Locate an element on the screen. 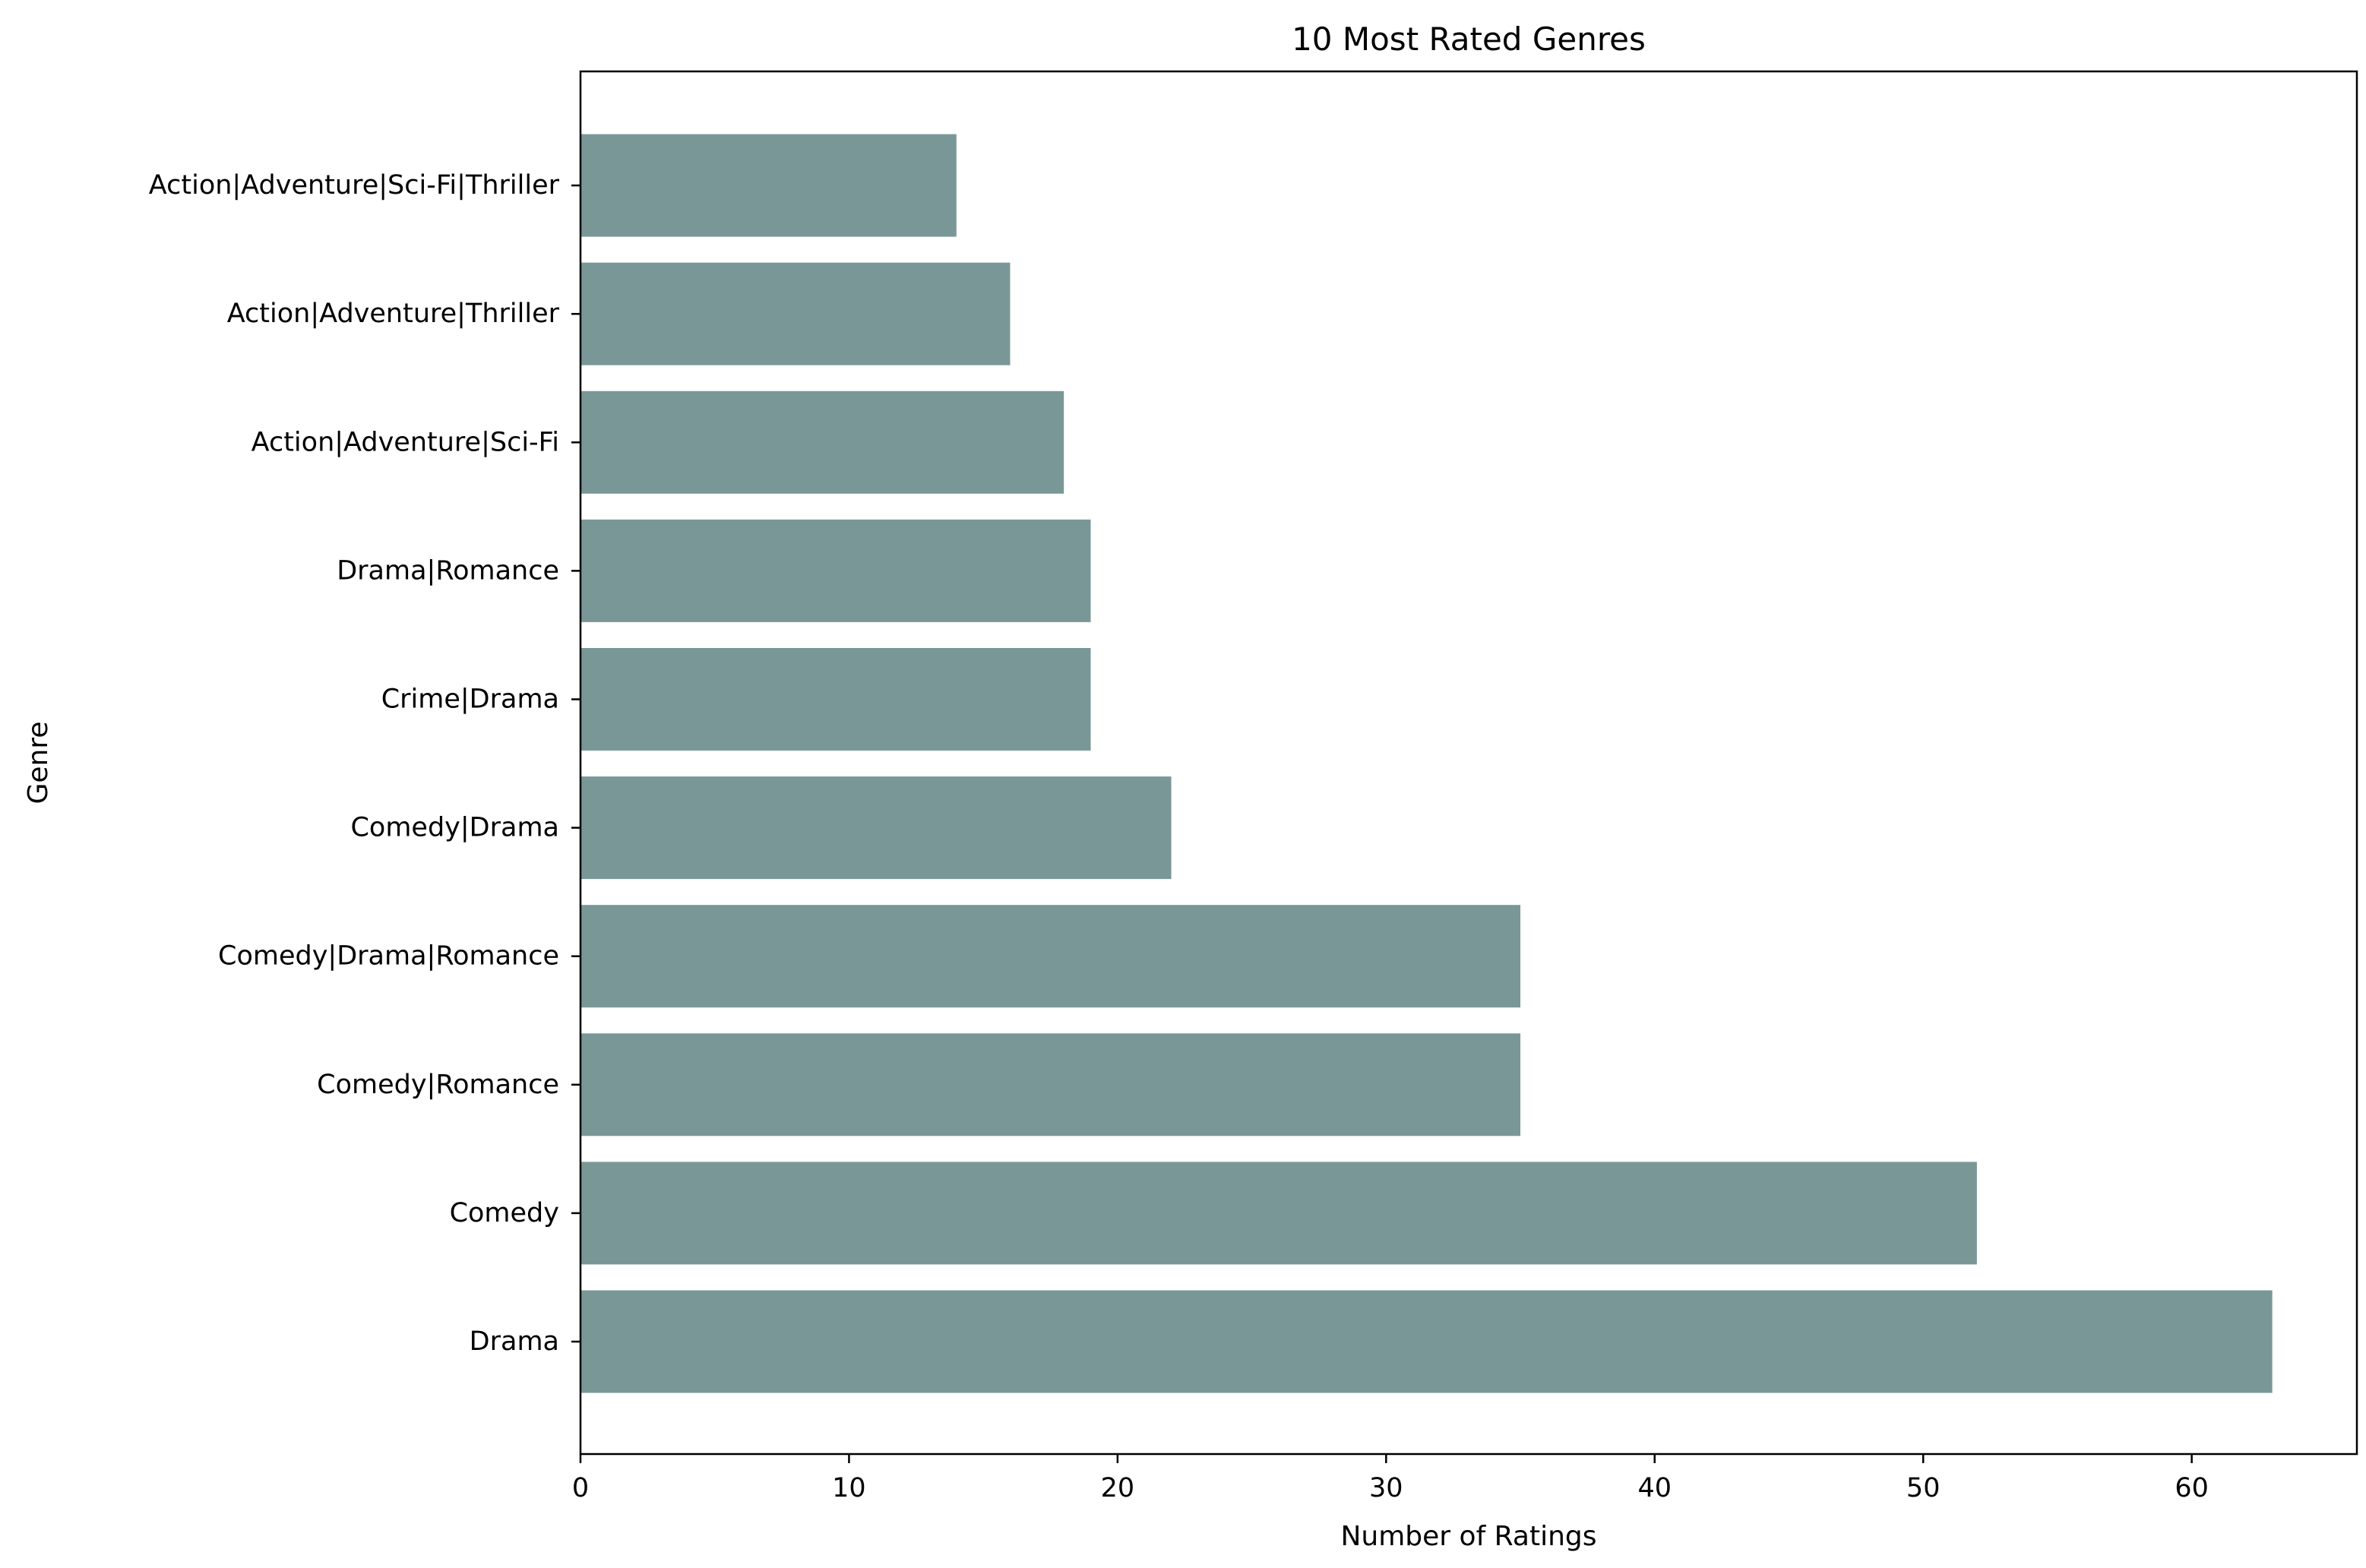 The width and height of the screenshot is (2366, 1568). x-ticks-group: 0 10 20 30 40 50 60 is located at coordinates (1390, 1478).